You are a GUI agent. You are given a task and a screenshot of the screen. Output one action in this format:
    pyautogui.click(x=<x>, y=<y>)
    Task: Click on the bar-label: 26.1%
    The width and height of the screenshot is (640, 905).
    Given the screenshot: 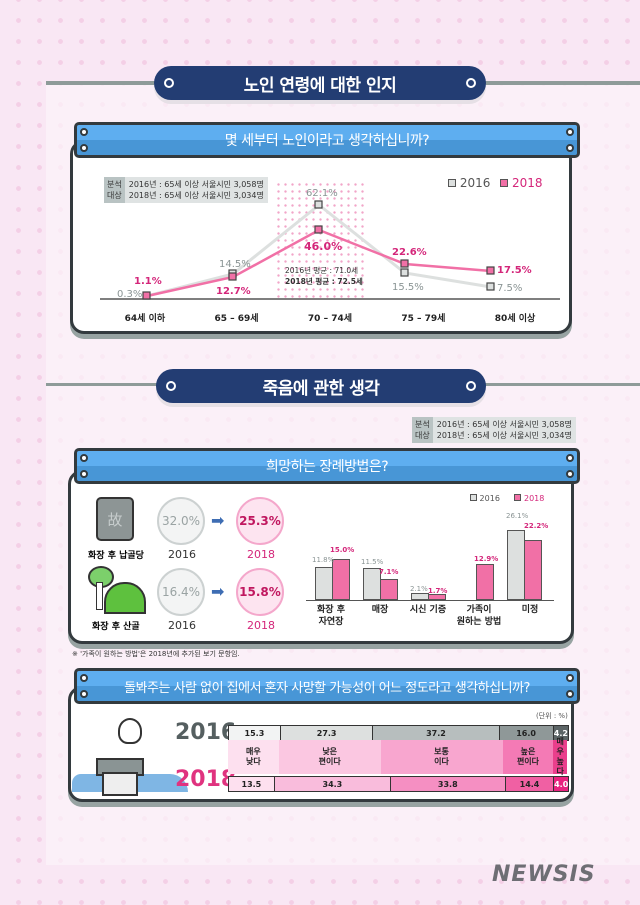 What is the action you would take?
    pyautogui.click(x=517, y=516)
    